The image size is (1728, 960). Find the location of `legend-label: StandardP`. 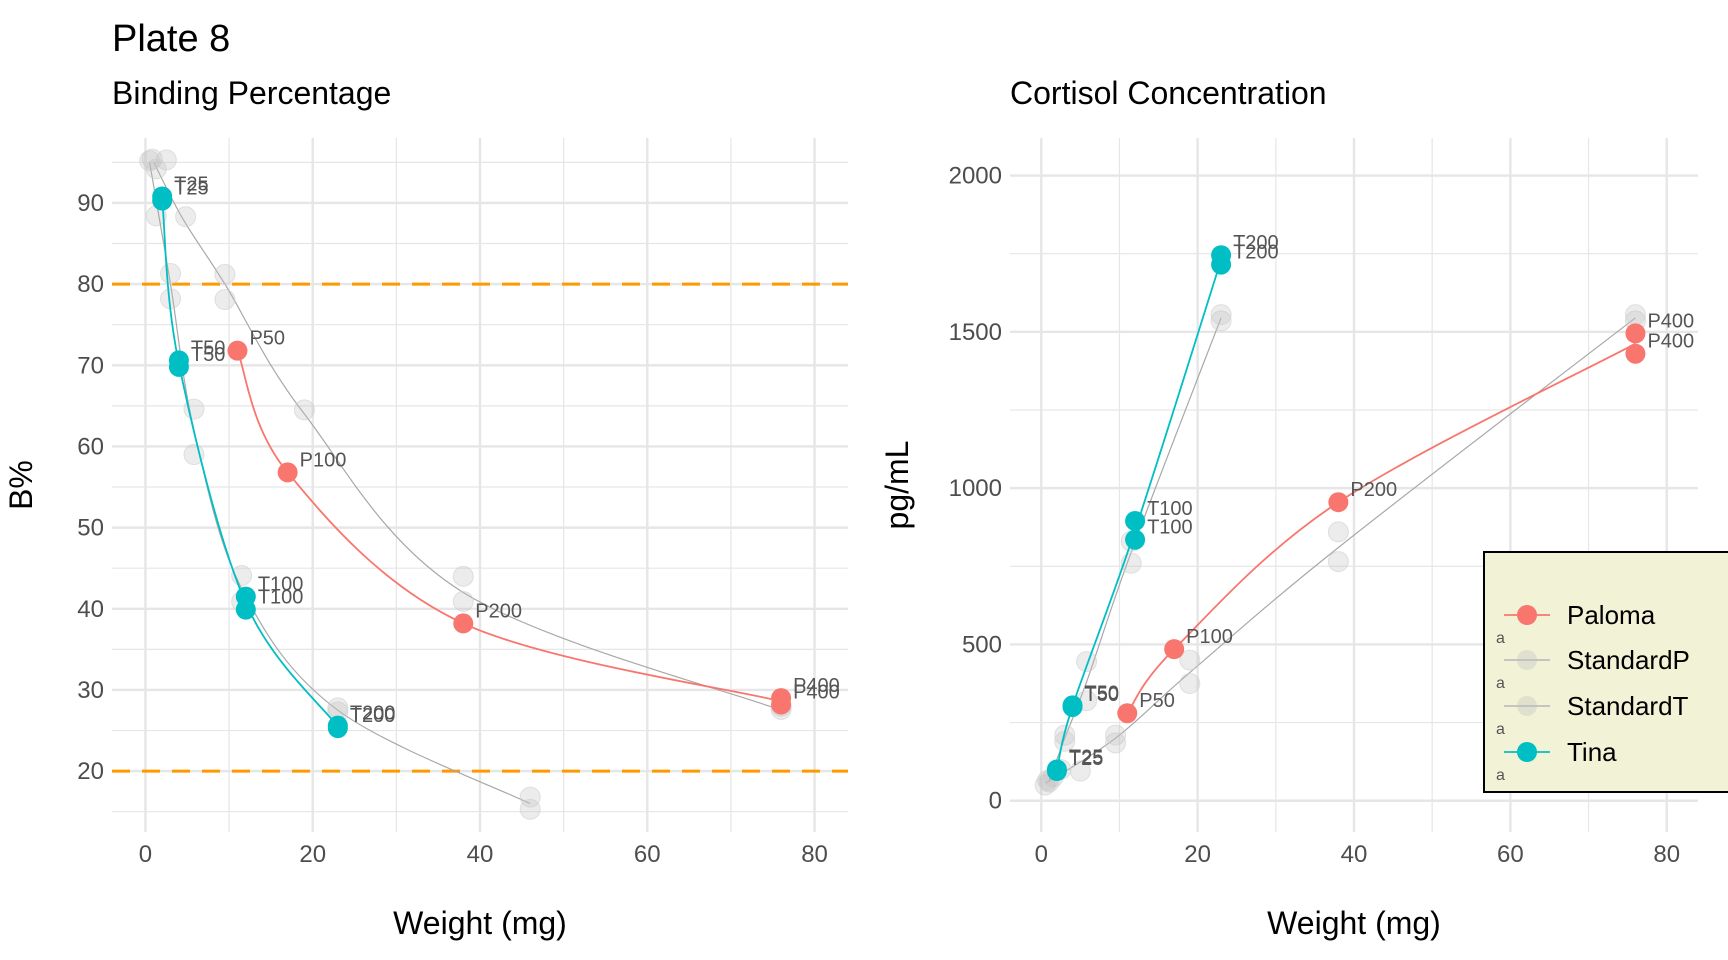

legend-label: StandardP is located at coordinates (1628, 660).